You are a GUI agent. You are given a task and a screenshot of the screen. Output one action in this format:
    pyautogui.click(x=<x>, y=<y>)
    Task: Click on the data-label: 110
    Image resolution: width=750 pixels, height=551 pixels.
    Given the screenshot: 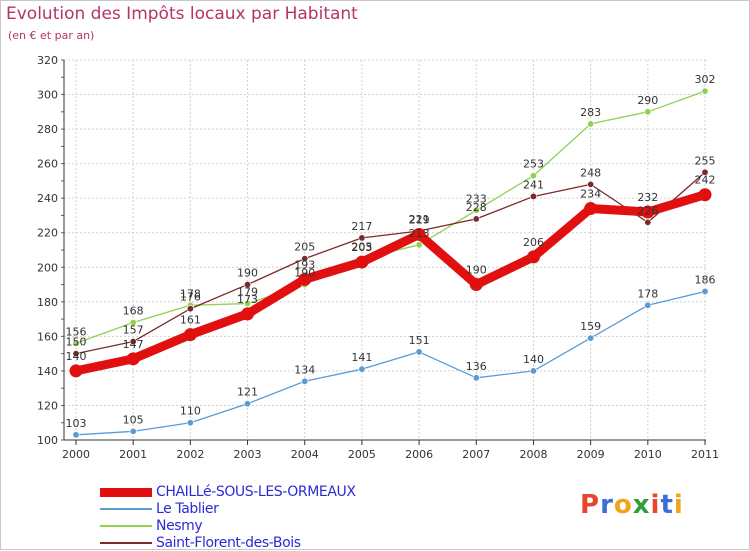 What is the action you would take?
    pyautogui.click(x=190, y=411)
    